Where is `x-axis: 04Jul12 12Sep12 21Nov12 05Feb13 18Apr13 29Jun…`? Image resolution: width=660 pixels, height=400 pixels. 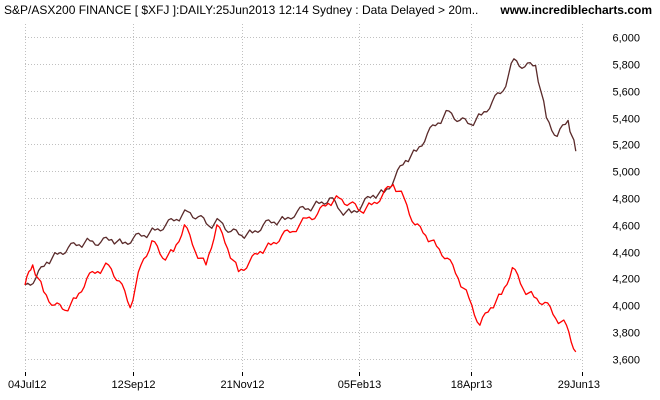 x-axis: 04Jul12 12Sep12 21Nov12 05Feb13 18Apr13 29Jun… is located at coordinates (304, 381).